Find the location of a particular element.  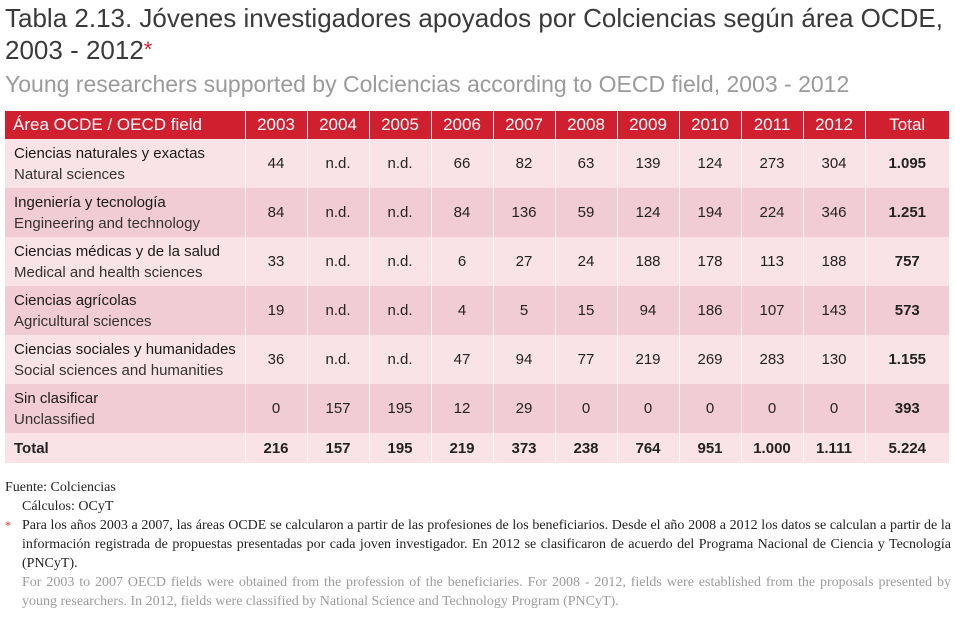

value-cell: 283 is located at coordinates (771, 359).